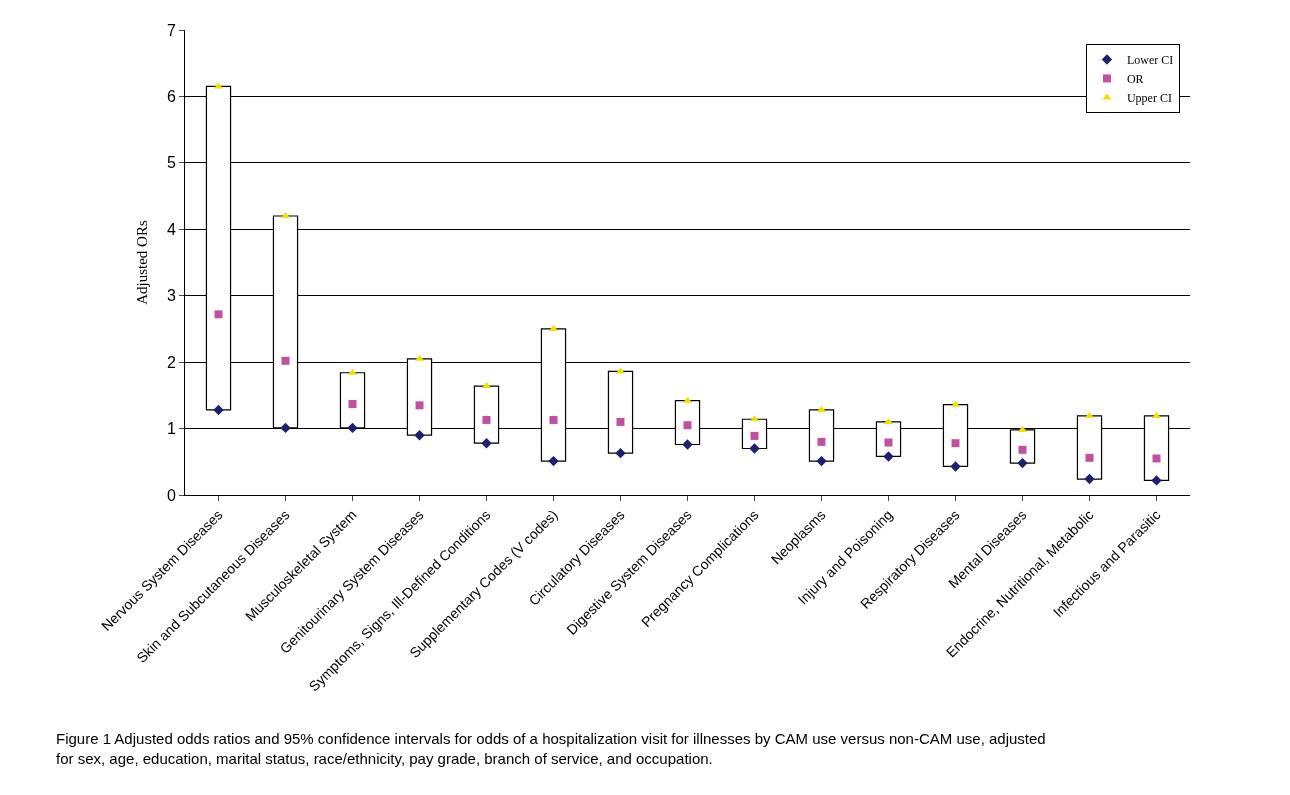  Describe the element at coordinates (171, 30) in the screenshot. I see `y-tick-label: 7` at that location.